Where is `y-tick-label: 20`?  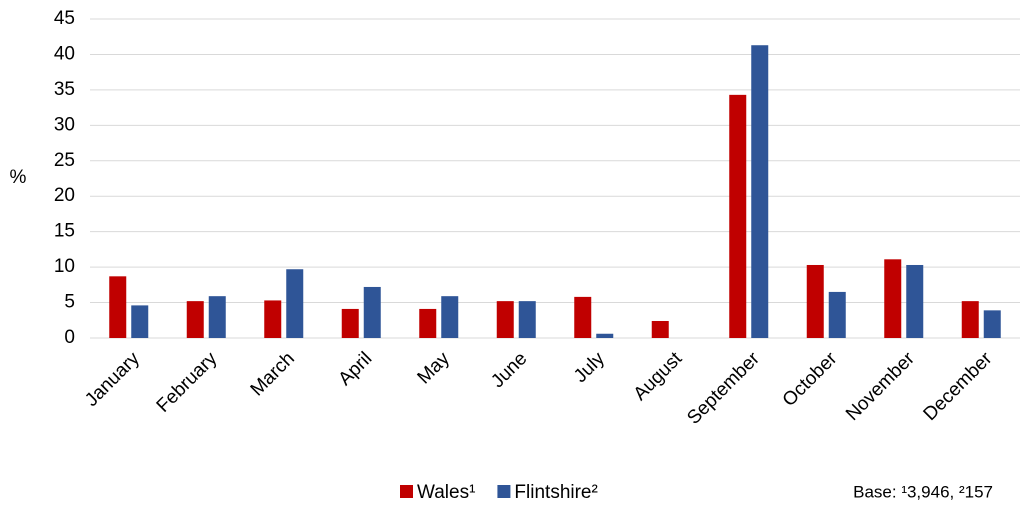
y-tick-label: 20 is located at coordinates (64, 195).